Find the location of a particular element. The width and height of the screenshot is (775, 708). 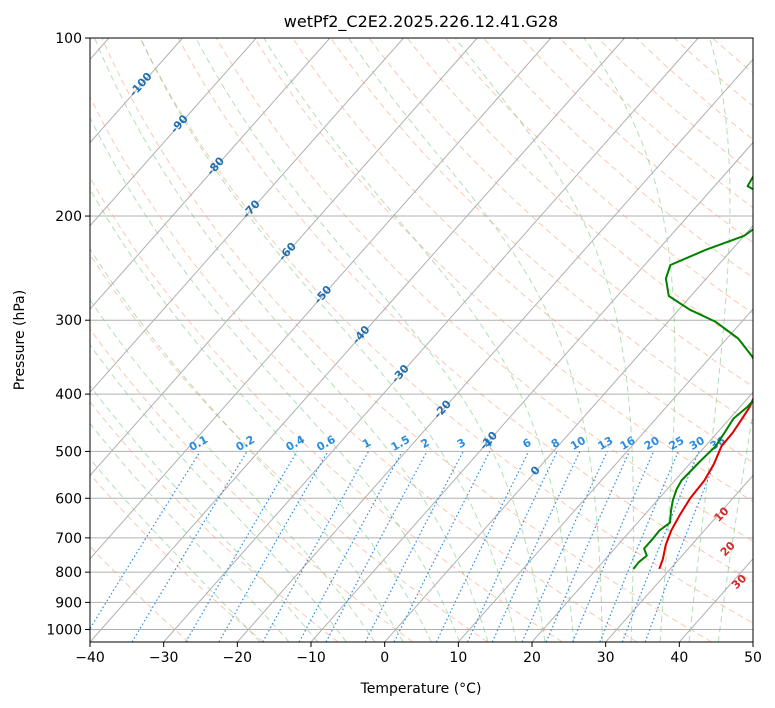

y-tick-label: 200 is located at coordinates (68, 217).